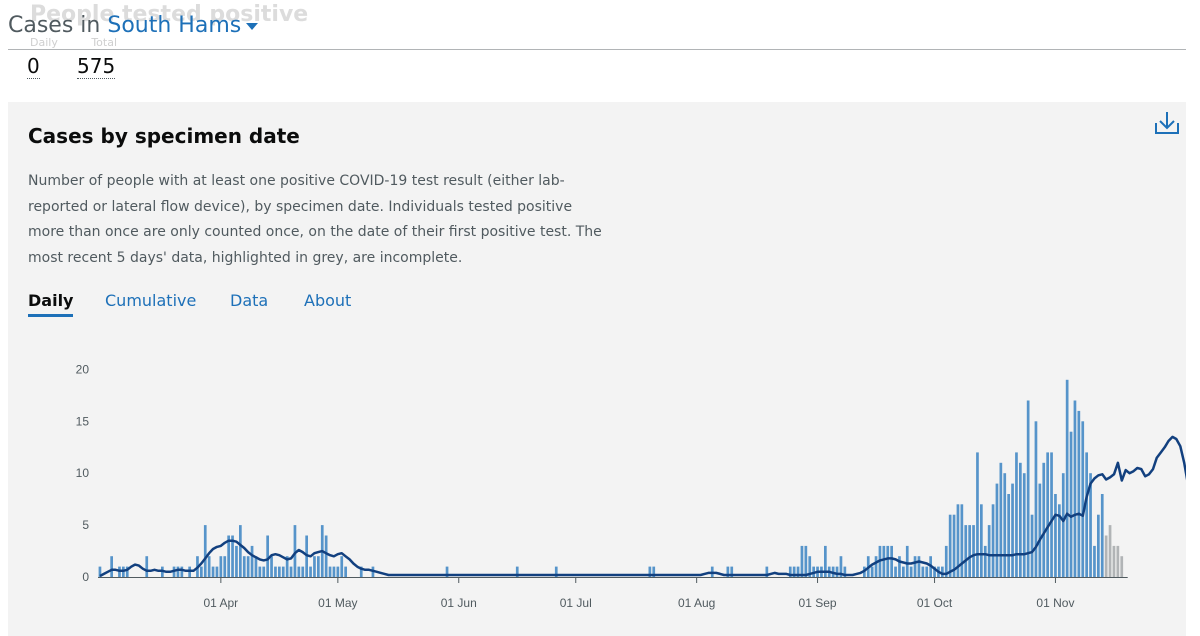  What do you see at coordinates (328, 300) in the screenshot?
I see `tab-about: About` at bounding box center [328, 300].